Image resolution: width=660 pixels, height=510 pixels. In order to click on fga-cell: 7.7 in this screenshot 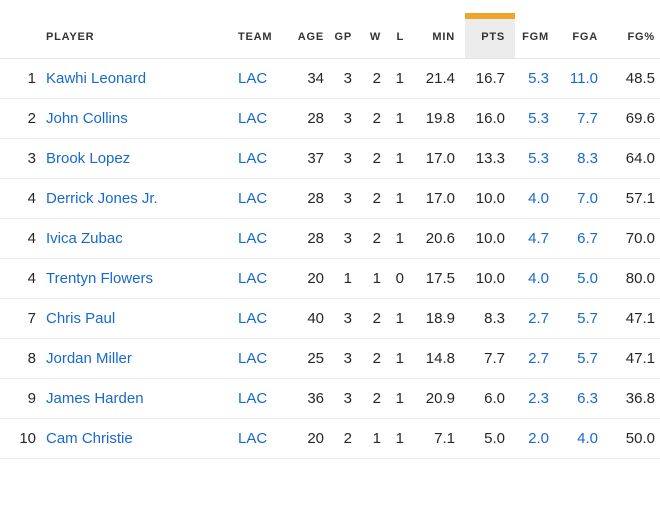, I will do `click(583, 118)`.